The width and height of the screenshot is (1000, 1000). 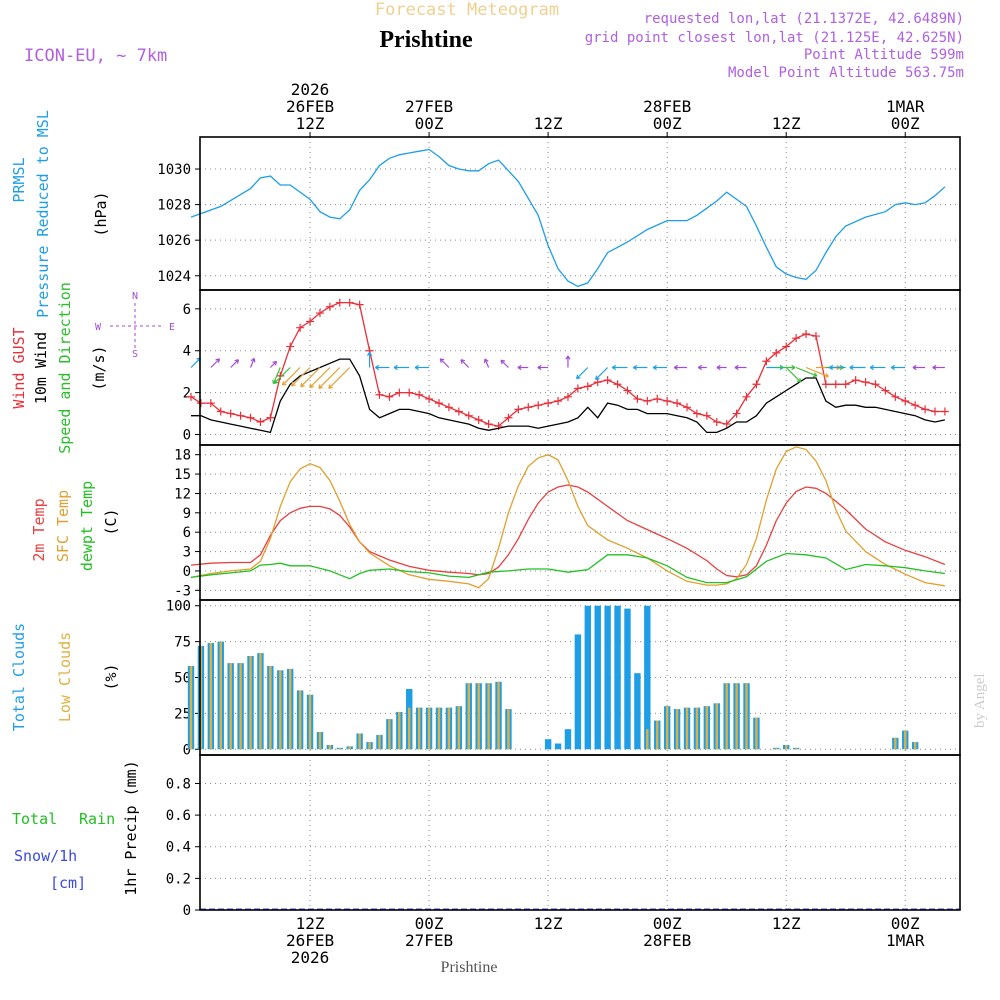 What do you see at coordinates (187, 750) in the screenshot?
I see `clouds-ytick-label: 0` at bounding box center [187, 750].